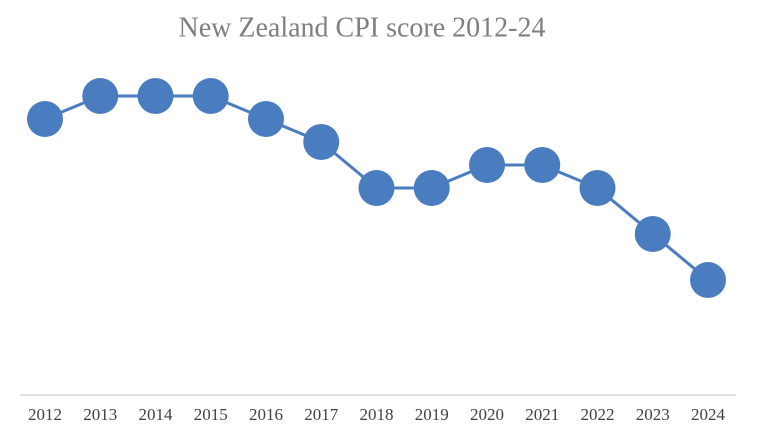  Describe the element at coordinates (211, 414) in the screenshot. I see `x-tick-label: 2015` at that location.